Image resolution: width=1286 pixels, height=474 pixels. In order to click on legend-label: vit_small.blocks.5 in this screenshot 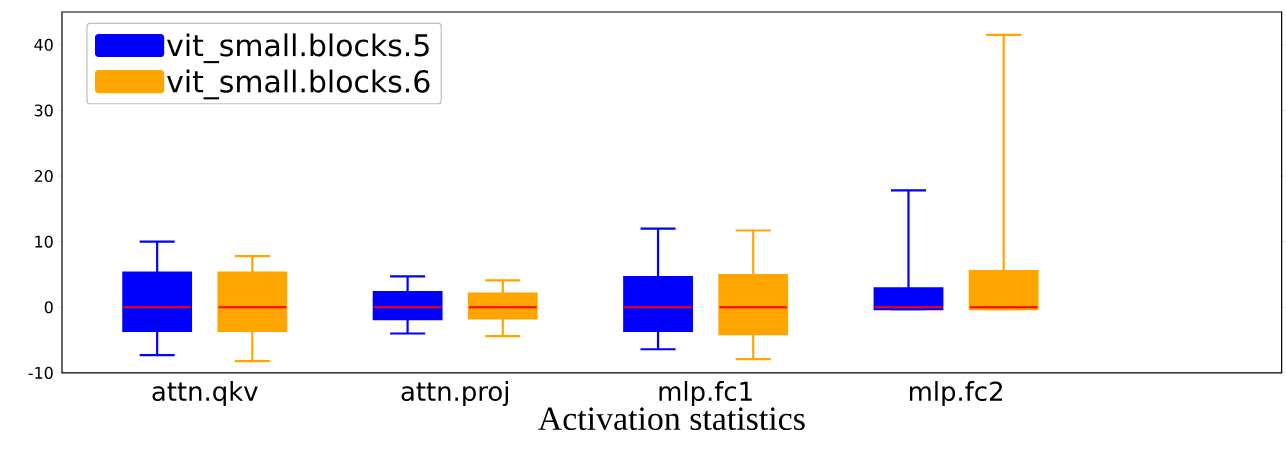, I will do `click(298, 48)`.